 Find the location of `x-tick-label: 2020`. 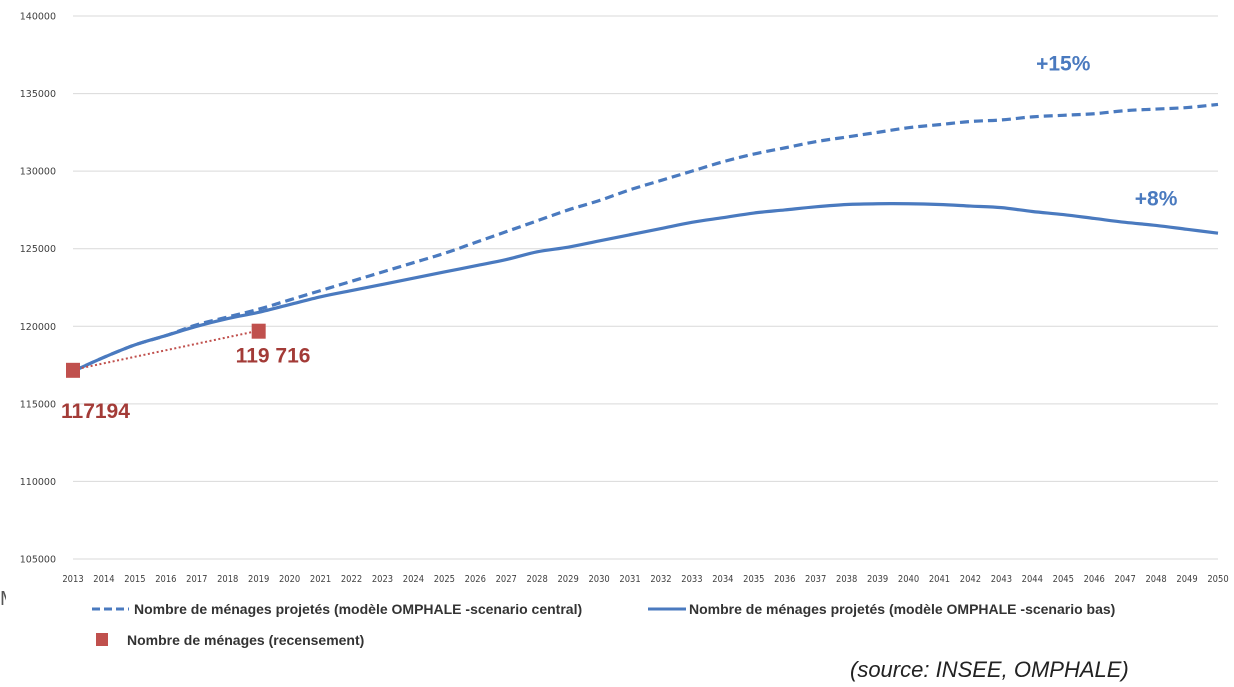

x-tick-label: 2020 is located at coordinates (289, 579).